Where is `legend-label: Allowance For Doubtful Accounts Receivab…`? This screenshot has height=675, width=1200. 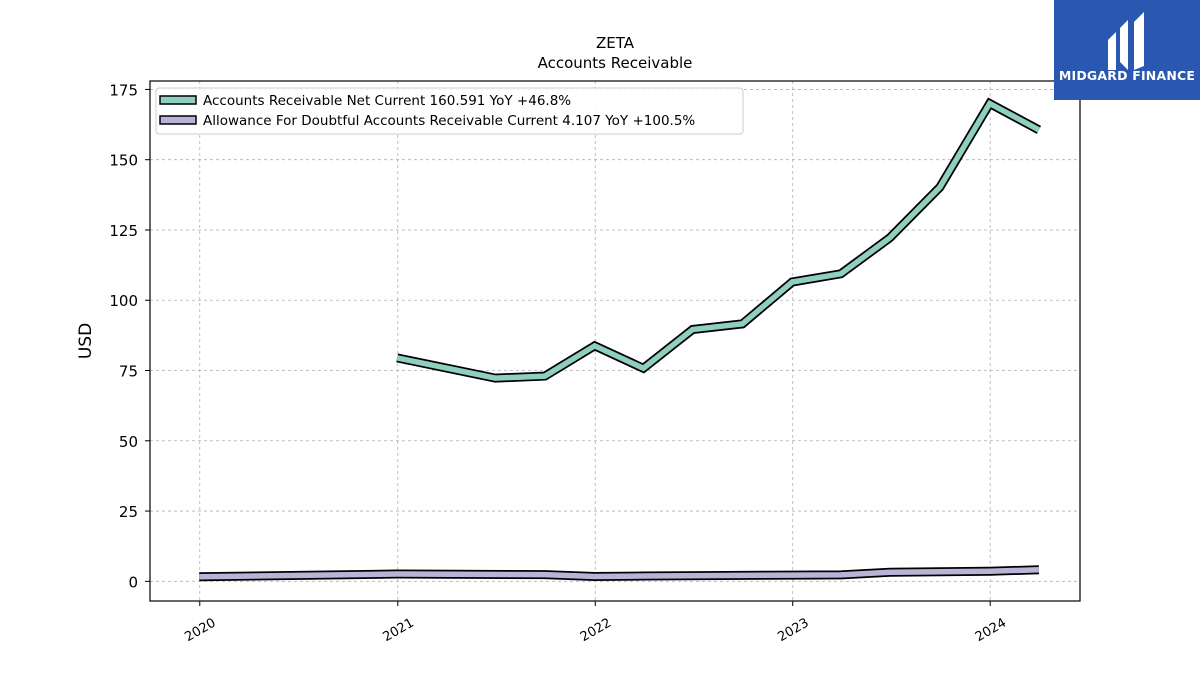
legend-label: Allowance For Doubtful Accounts Receivab… is located at coordinates (449, 121).